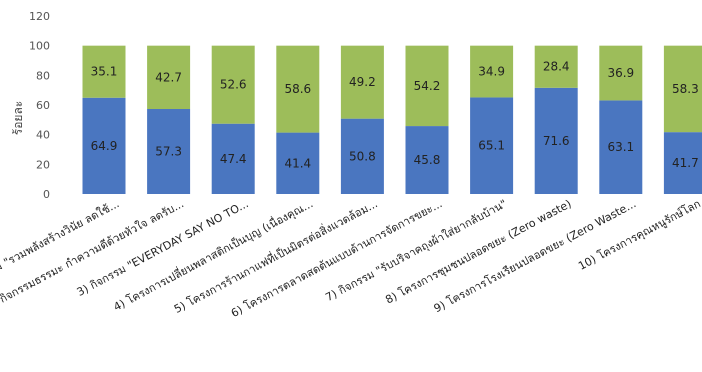 The width and height of the screenshot is (702, 372). Describe the element at coordinates (43, 75) in the screenshot. I see `y-tick-label: 80` at that location.